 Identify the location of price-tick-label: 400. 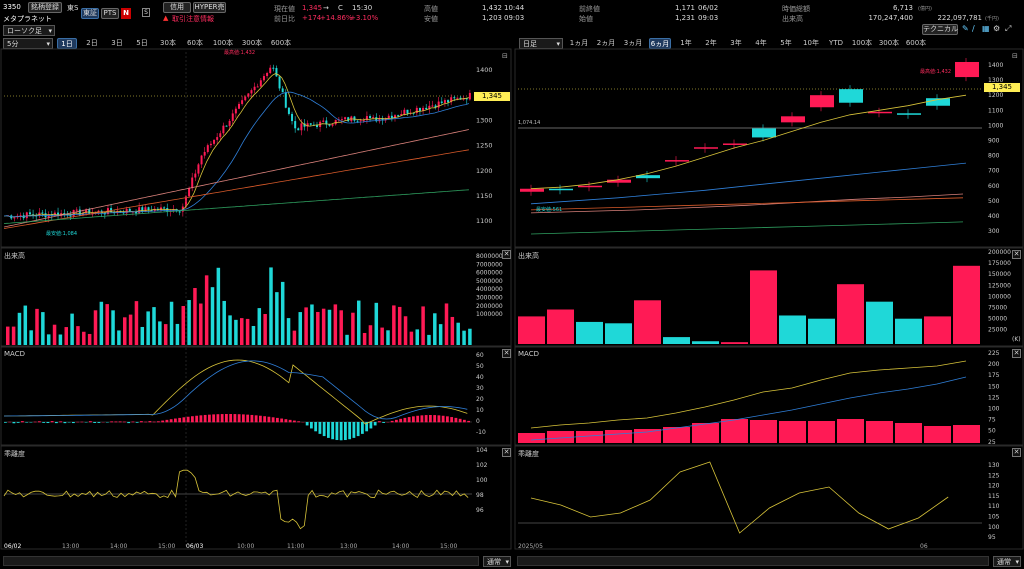
(994, 216).